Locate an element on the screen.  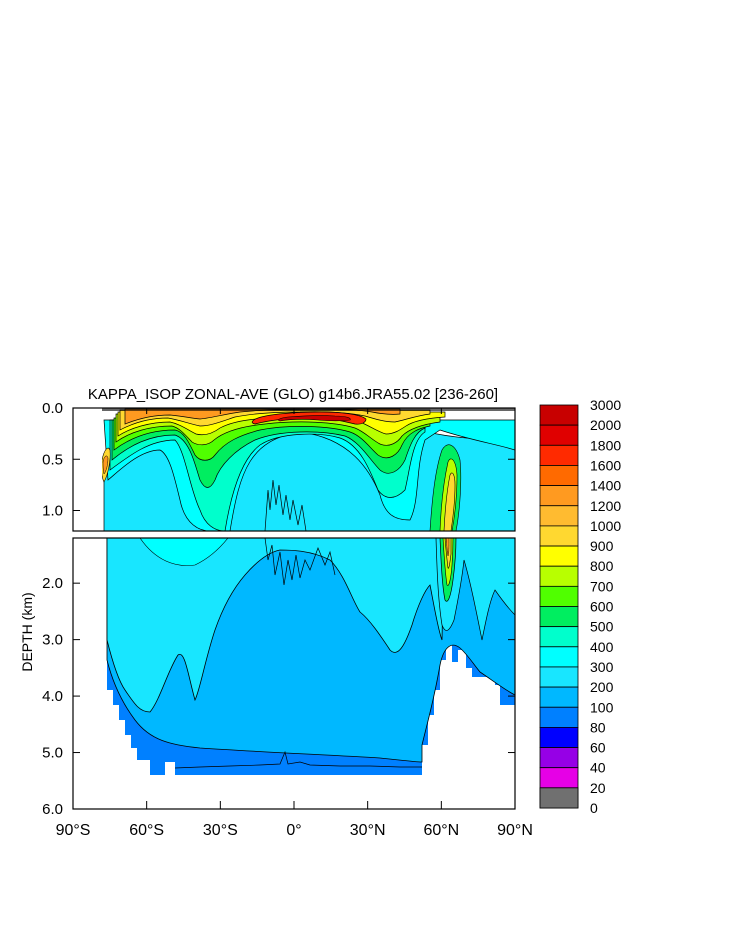
y-tick-label: 0.5 is located at coordinates (52, 459).